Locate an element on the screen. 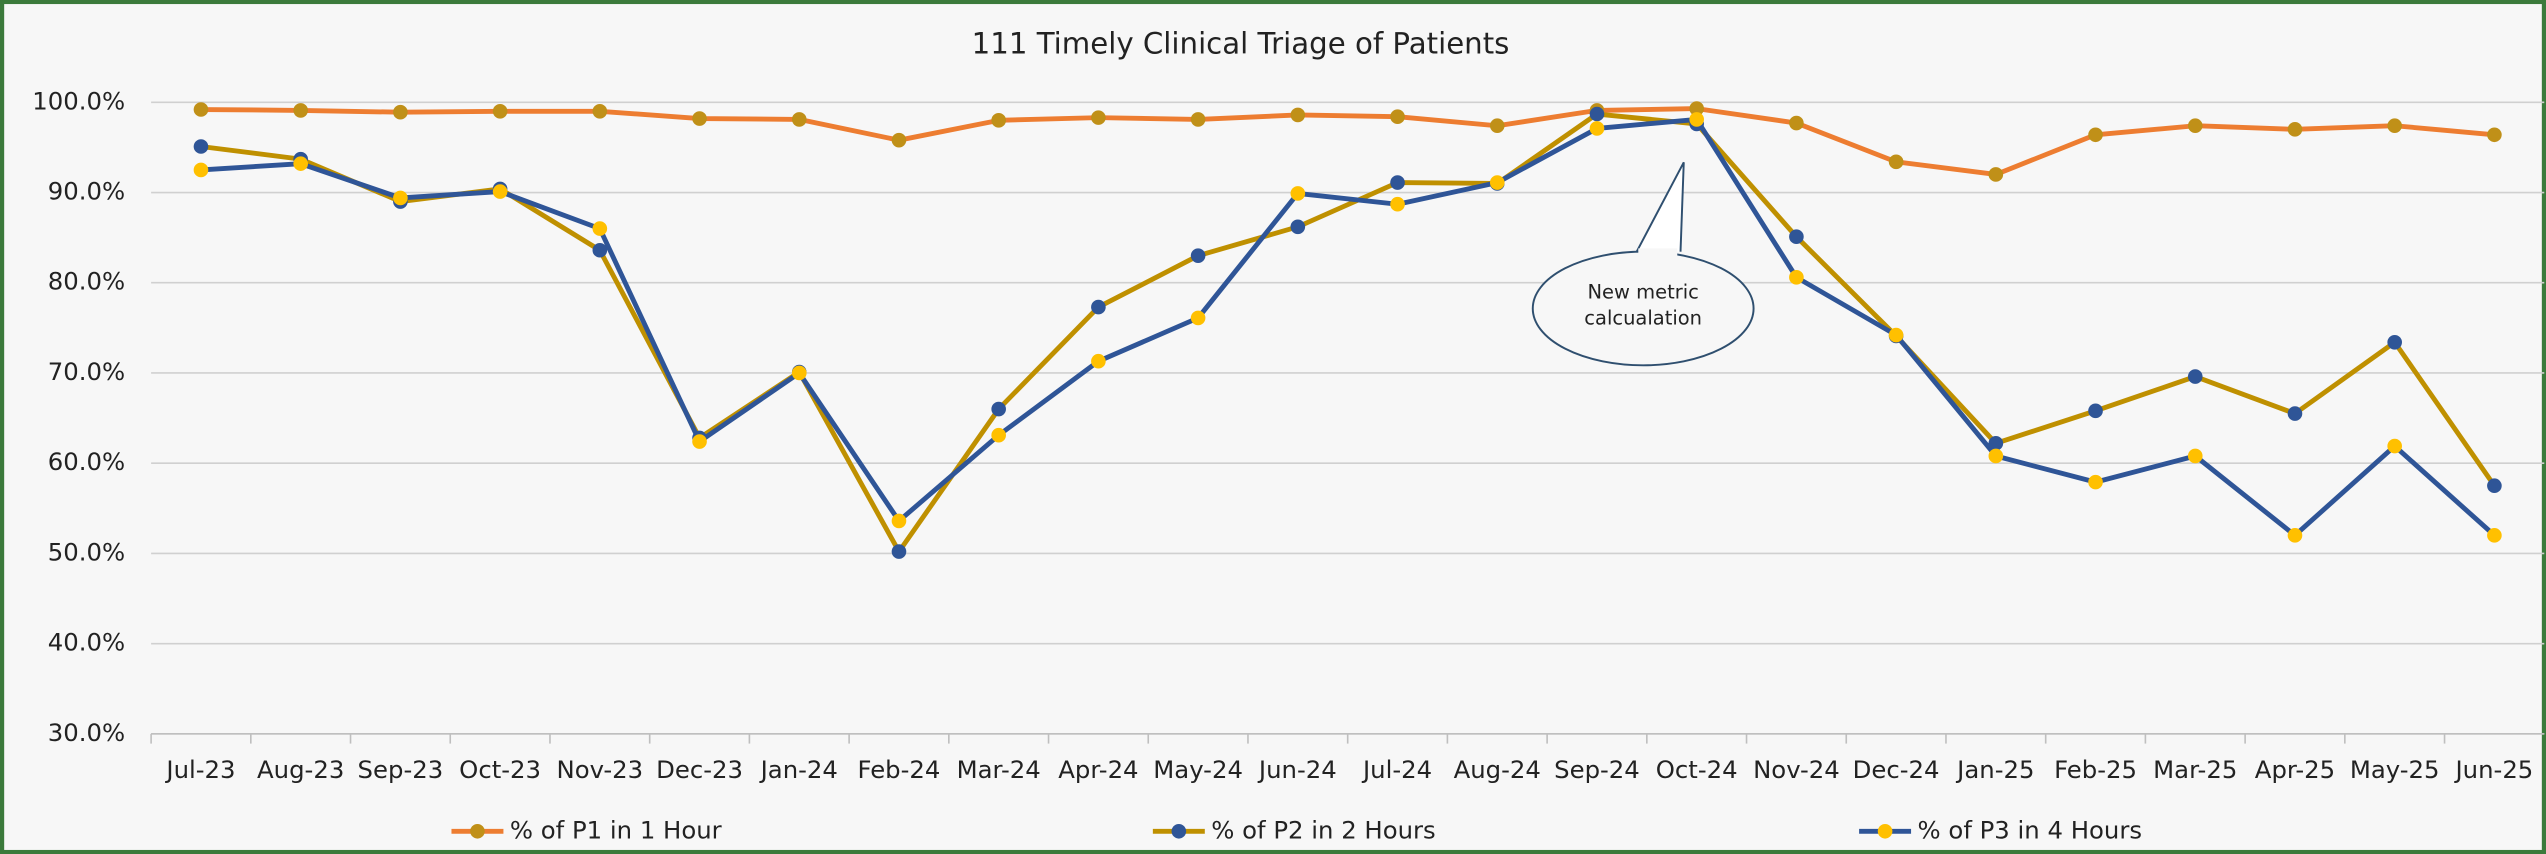  x-tick-label: Sep-24 is located at coordinates (1597, 769).